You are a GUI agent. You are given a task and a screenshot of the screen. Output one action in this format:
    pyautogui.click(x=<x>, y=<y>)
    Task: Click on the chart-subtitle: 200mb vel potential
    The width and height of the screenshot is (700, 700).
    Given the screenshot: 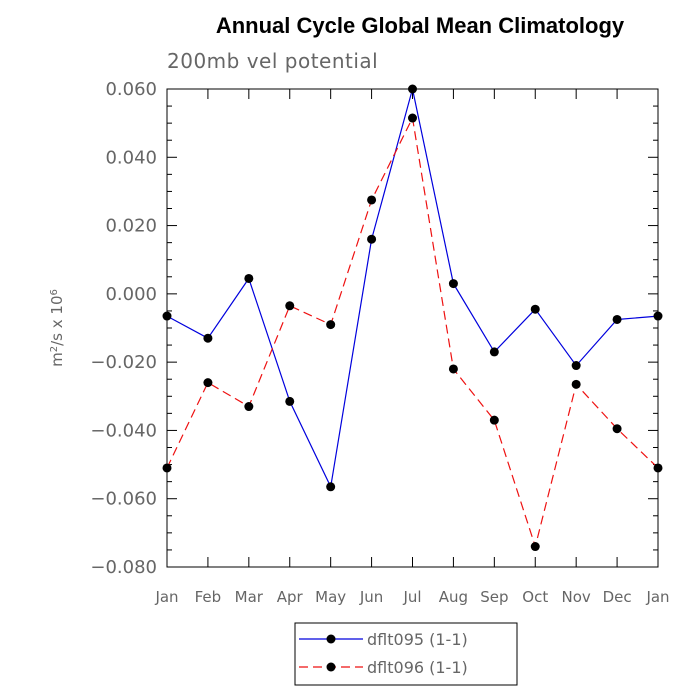 What is the action you would take?
    pyautogui.click(x=272, y=61)
    